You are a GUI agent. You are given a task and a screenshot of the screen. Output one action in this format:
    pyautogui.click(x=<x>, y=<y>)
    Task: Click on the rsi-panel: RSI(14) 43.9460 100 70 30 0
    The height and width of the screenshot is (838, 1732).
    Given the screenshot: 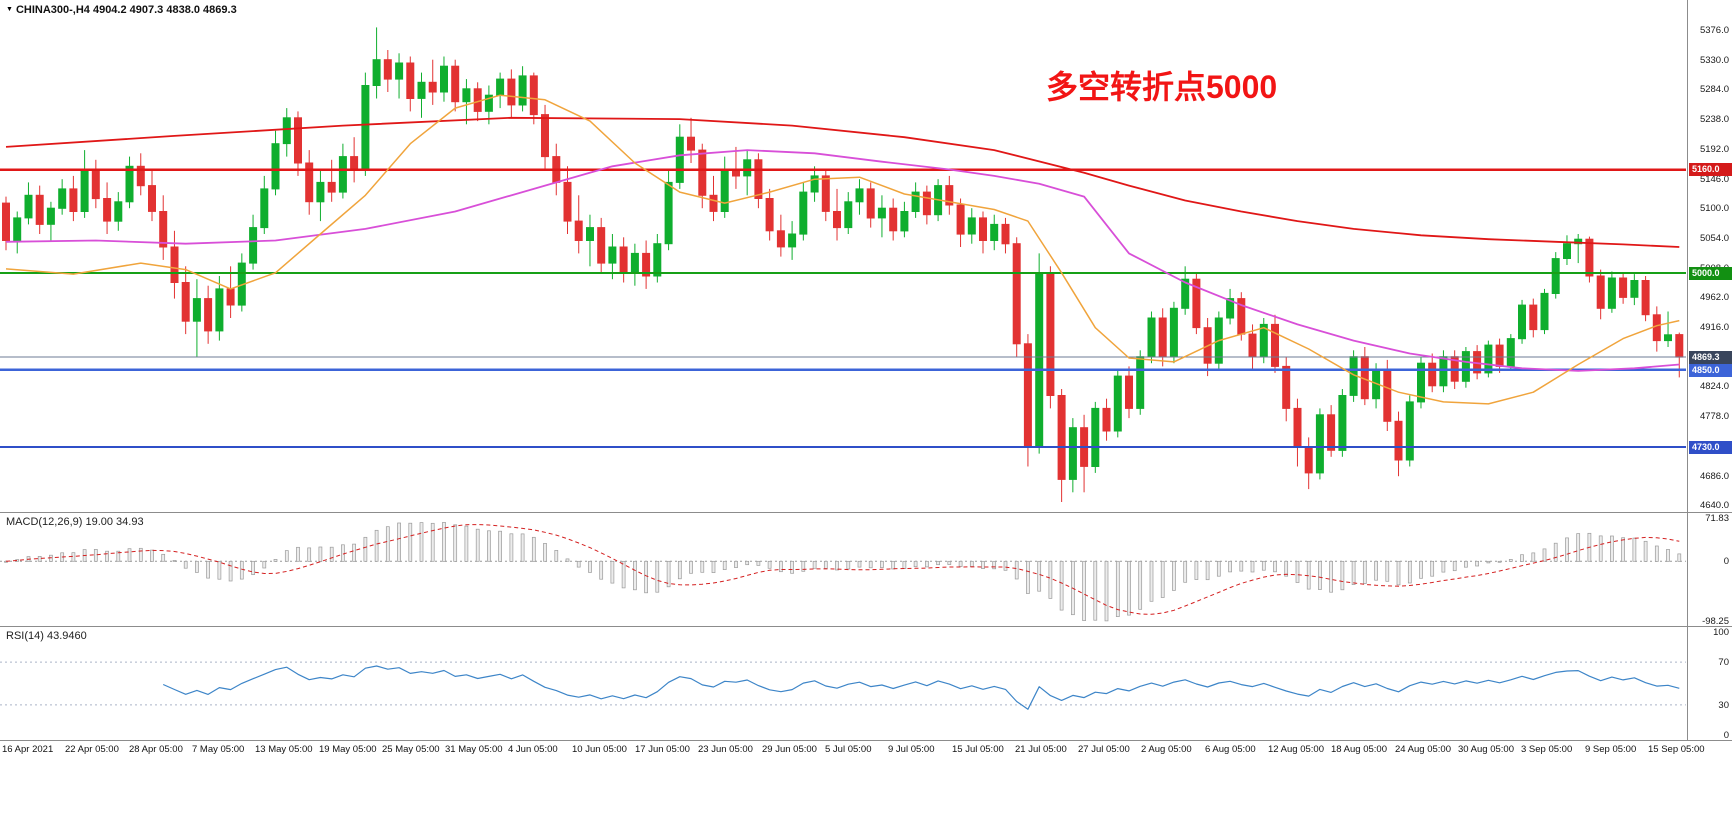 What is the action you would take?
    pyautogui.click(x=866, y=683)
    